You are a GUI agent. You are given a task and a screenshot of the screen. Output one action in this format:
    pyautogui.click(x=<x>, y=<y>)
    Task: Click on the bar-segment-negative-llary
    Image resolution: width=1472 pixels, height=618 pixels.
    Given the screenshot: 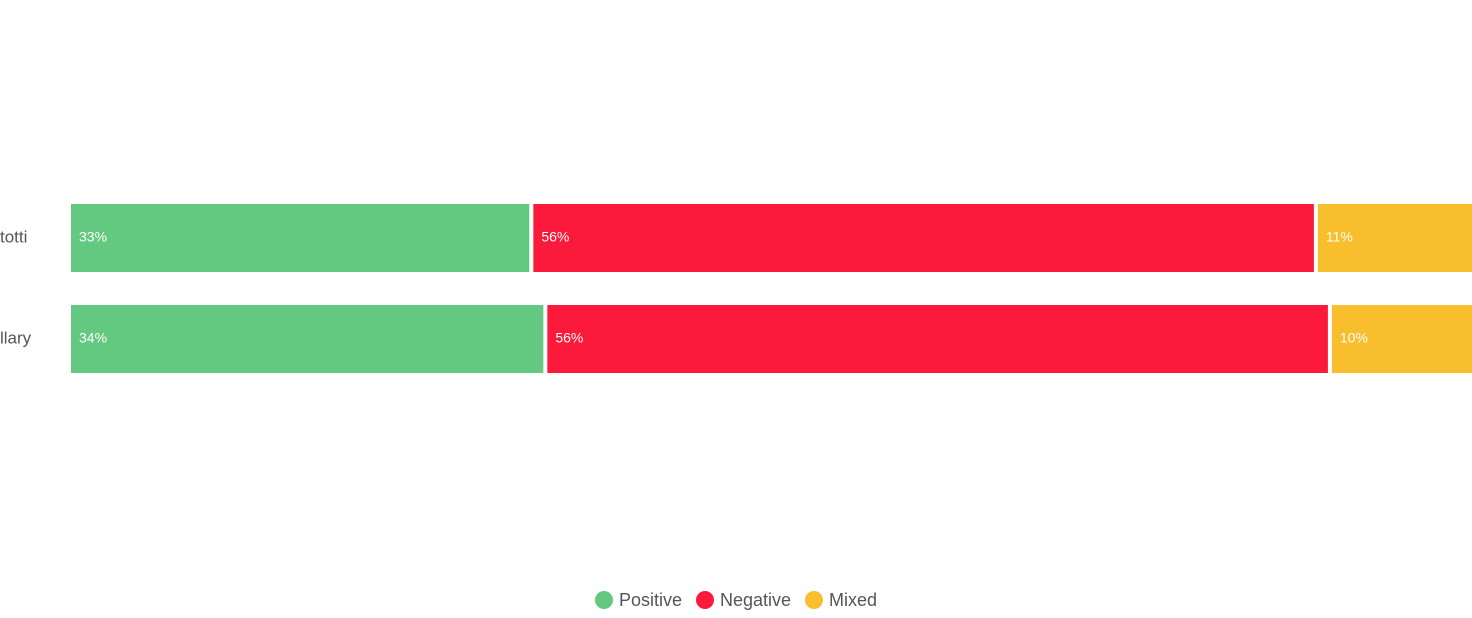 What is the action you would take?
    pyautogui.click(x=937, y=339)
    